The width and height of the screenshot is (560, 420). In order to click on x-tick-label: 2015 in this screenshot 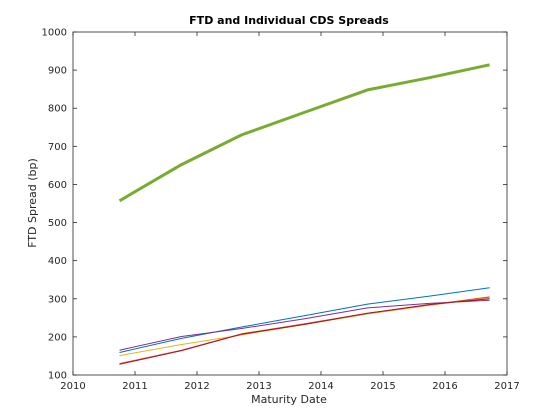, I will do `click(382, 386)`.